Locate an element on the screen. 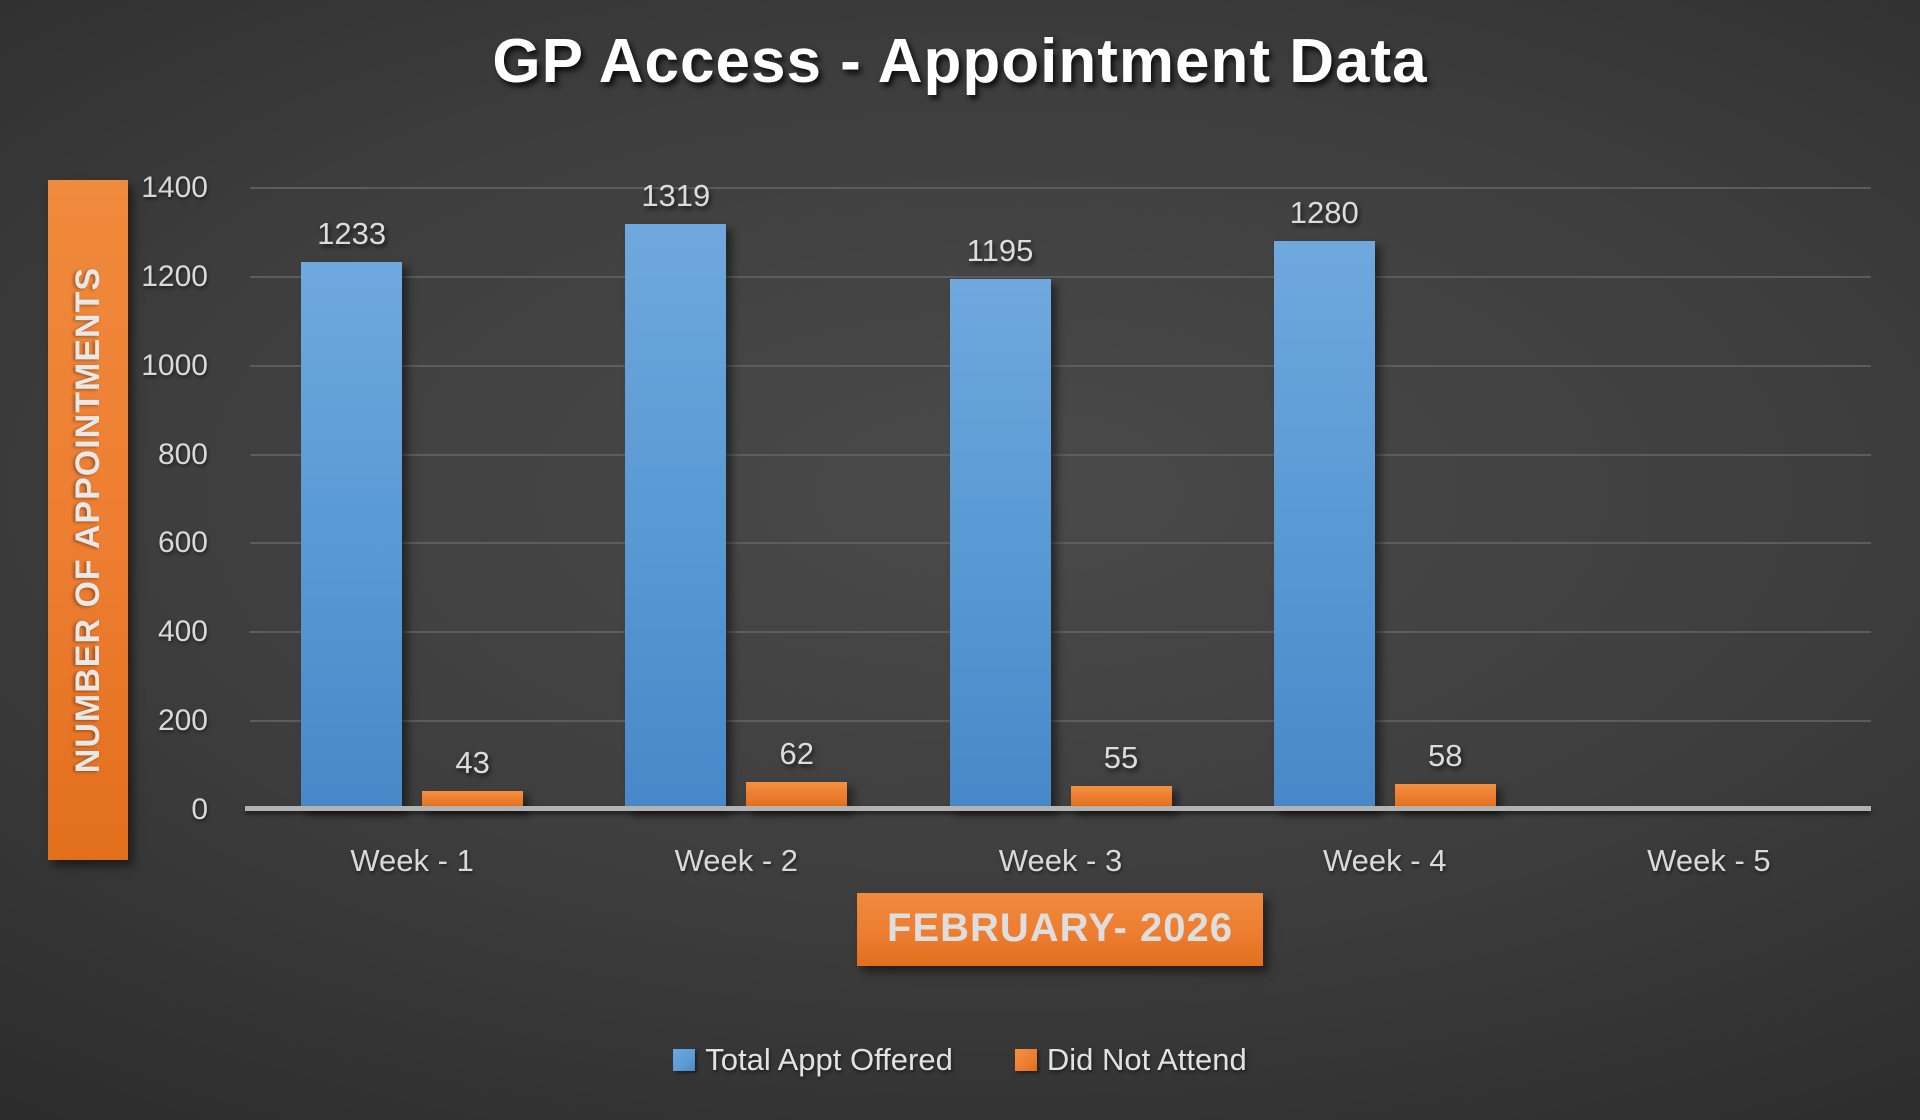 The width and height of the screenshot is (1920, 1120). y-tick-label-1000: 1000 is located at coordinates (174, 365).